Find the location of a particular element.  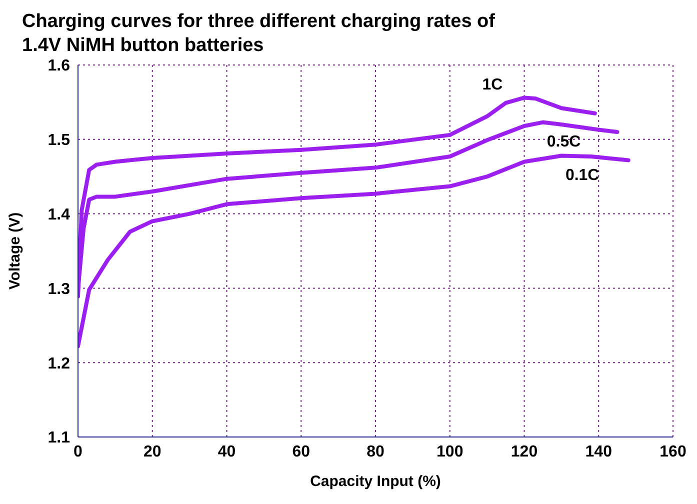

x-tick-label: 120 is located at coordinates (524, 451).